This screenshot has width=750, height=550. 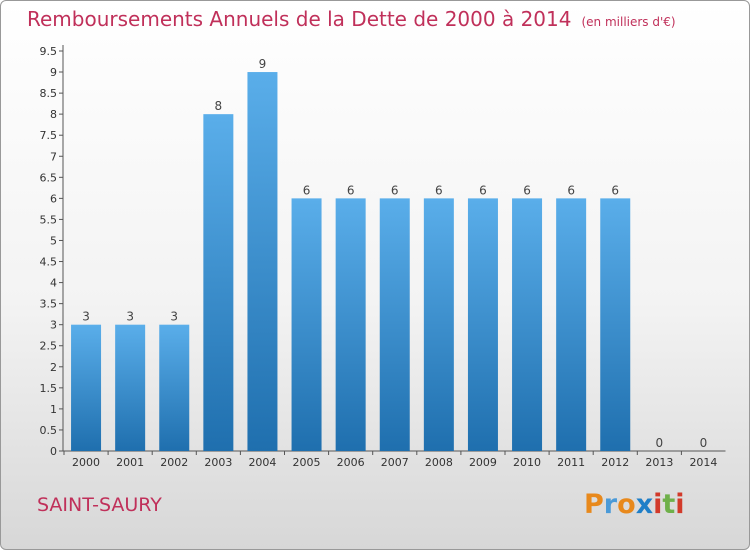 I want to click on y-tick-label: 6.5, so click(x=49, y=177).